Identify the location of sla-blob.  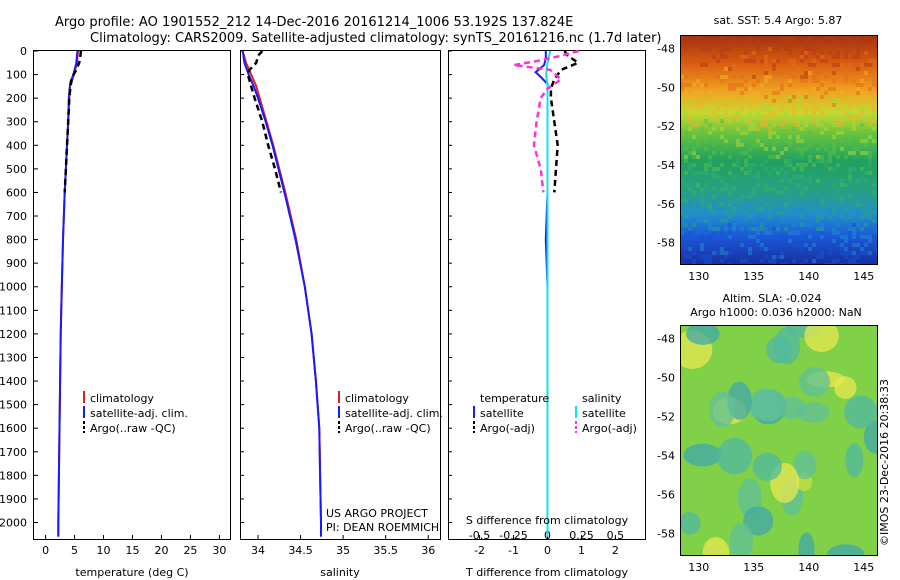
(690, 523).